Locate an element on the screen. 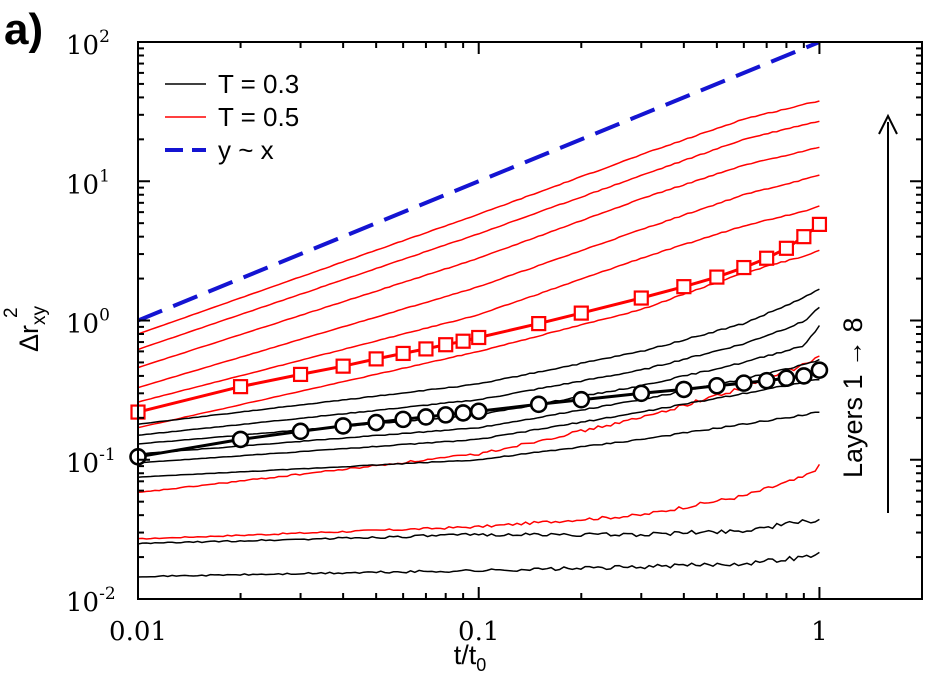  y-tick-labels: 10⁻² 10⁻¹ 10⁰ 10¹ 10² is located at coordinates (91, 322).